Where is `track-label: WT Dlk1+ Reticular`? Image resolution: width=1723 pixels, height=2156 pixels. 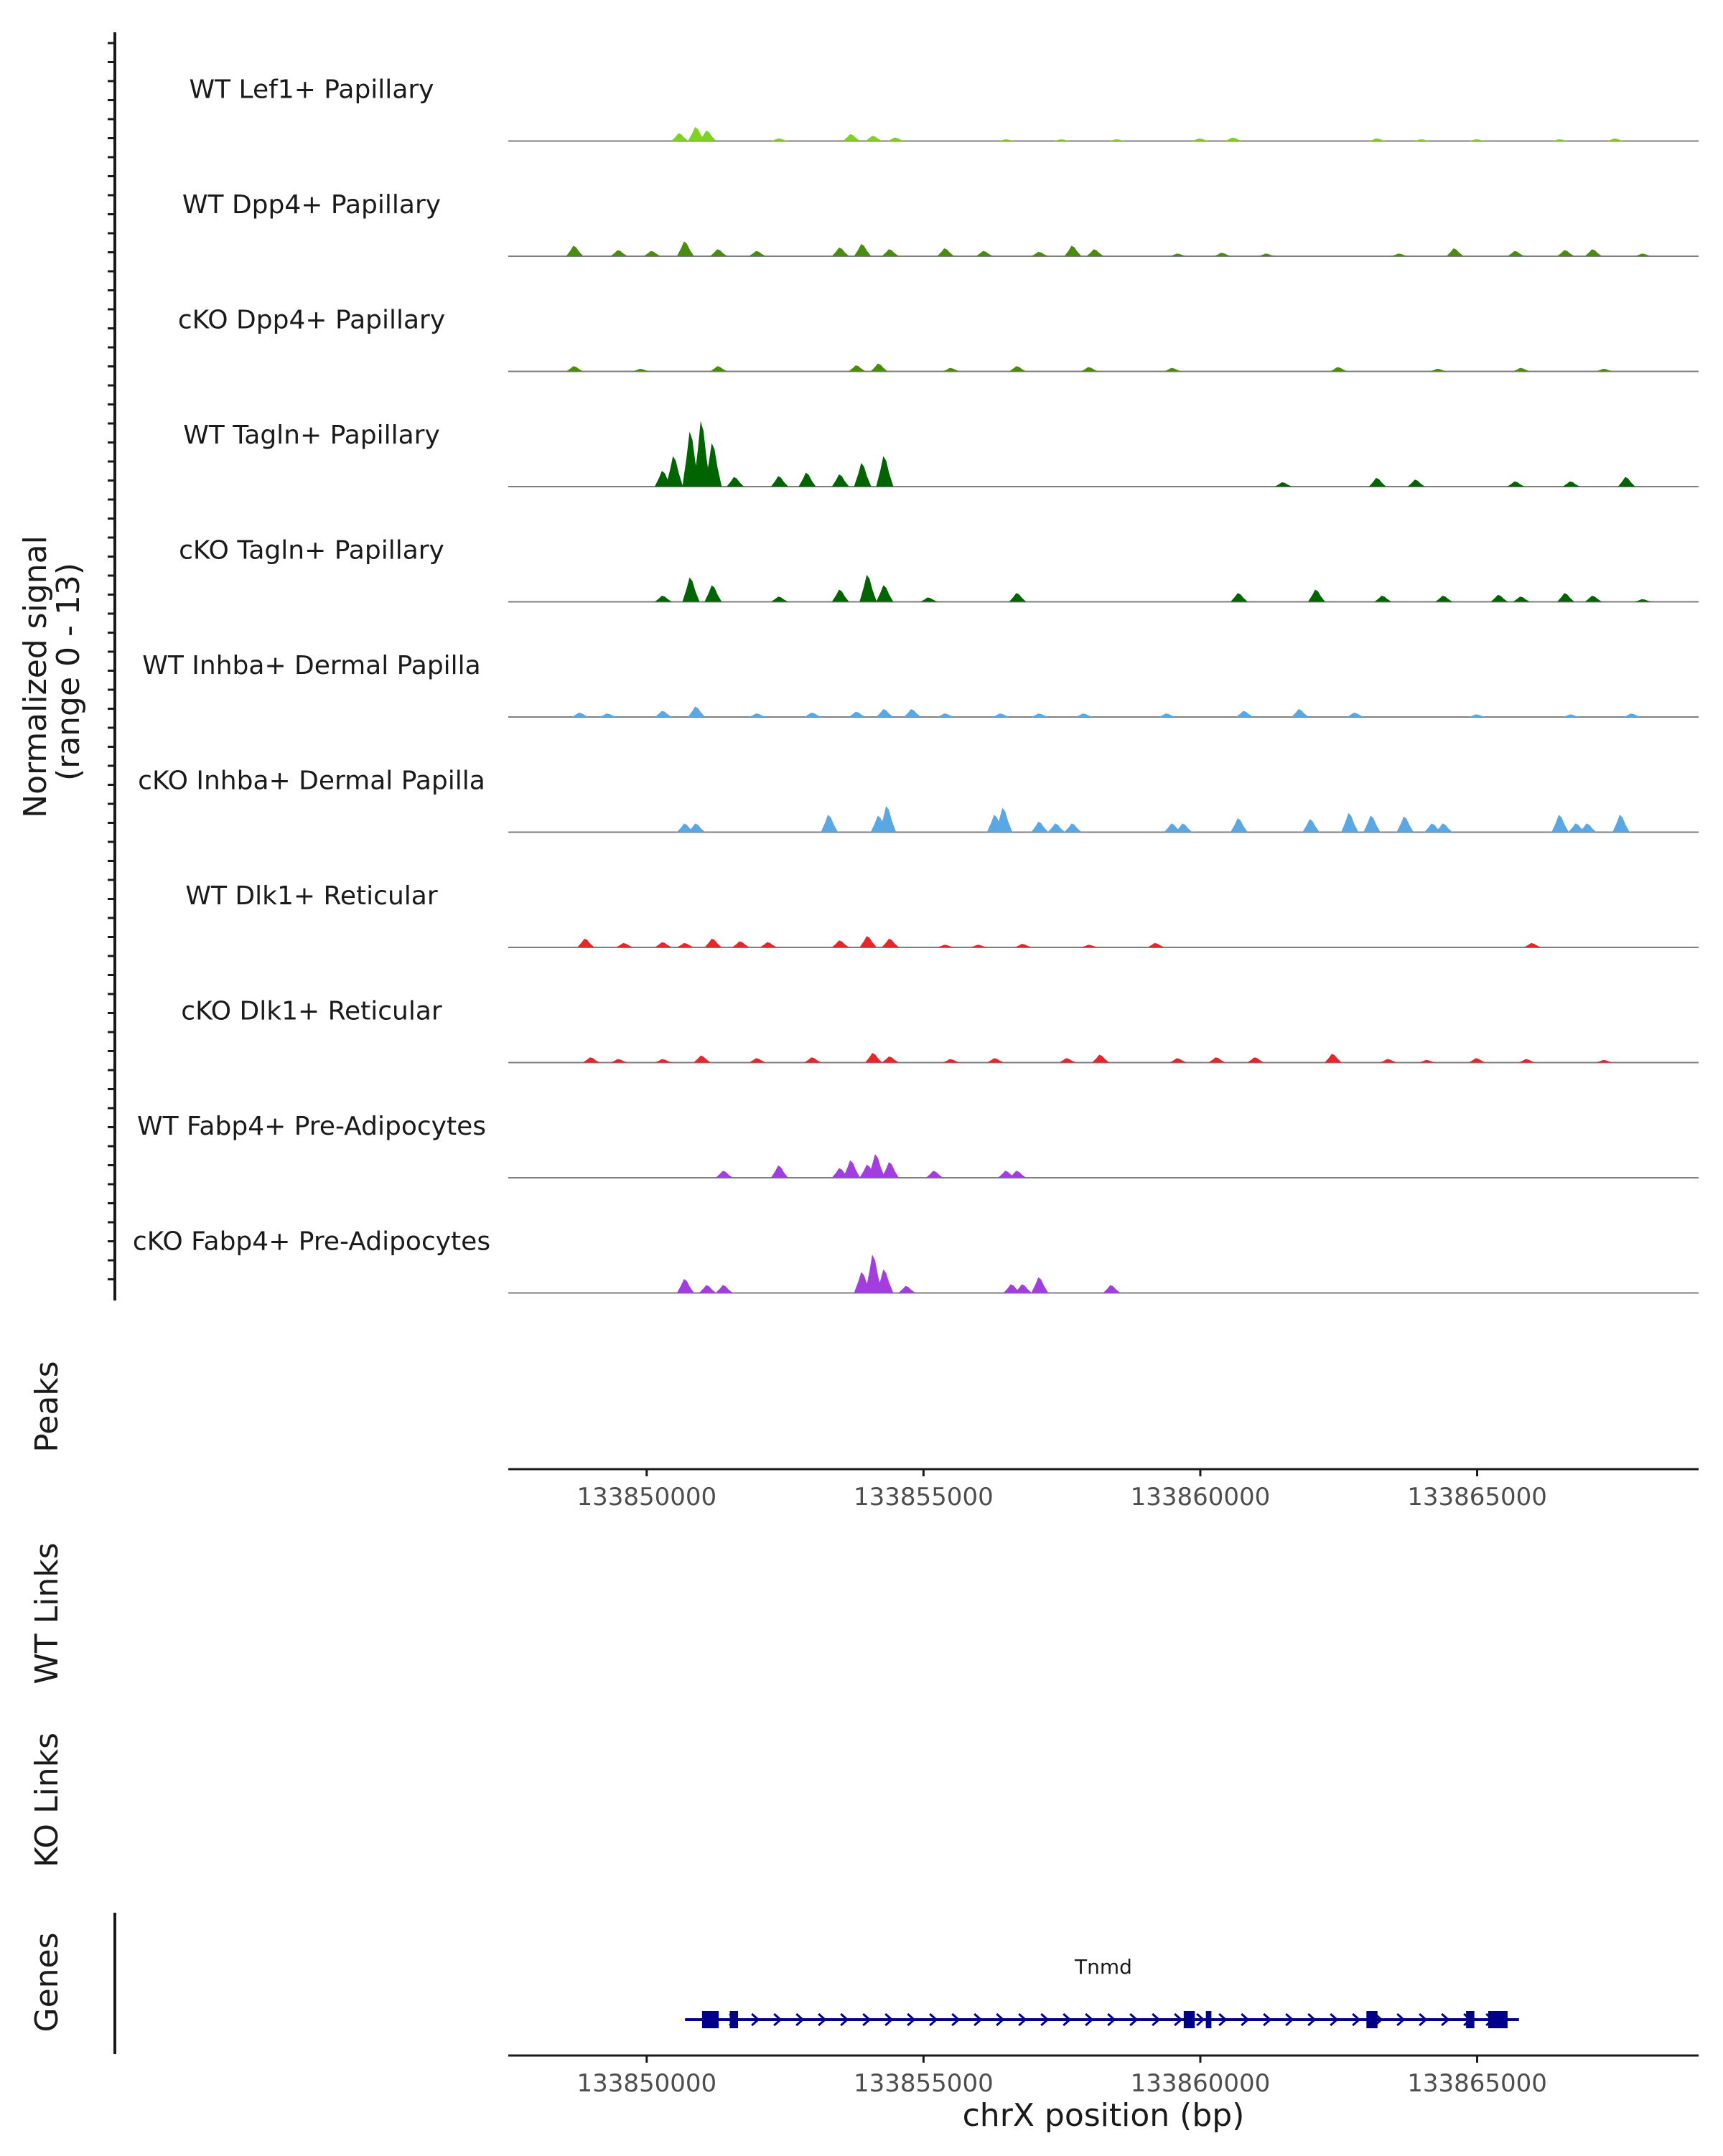
track-label: WT Dlk1+ Reticular is located at coordinates (311, 896).